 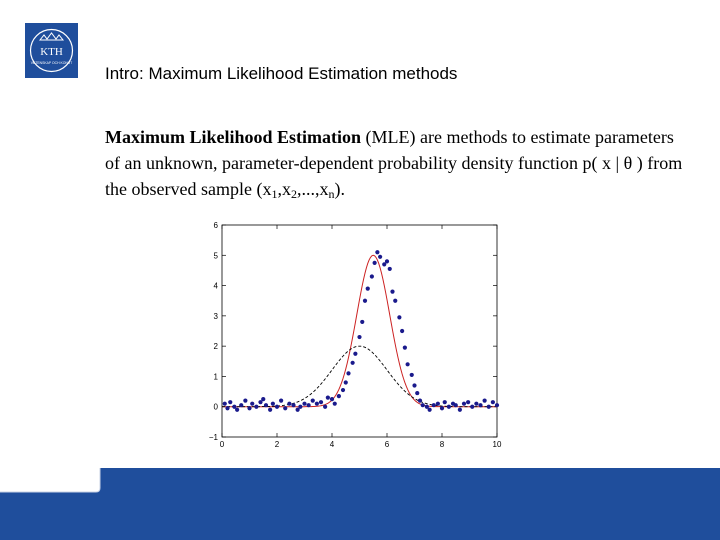 I want to click on y-tick-label: 0, so click(x=216, y=407).